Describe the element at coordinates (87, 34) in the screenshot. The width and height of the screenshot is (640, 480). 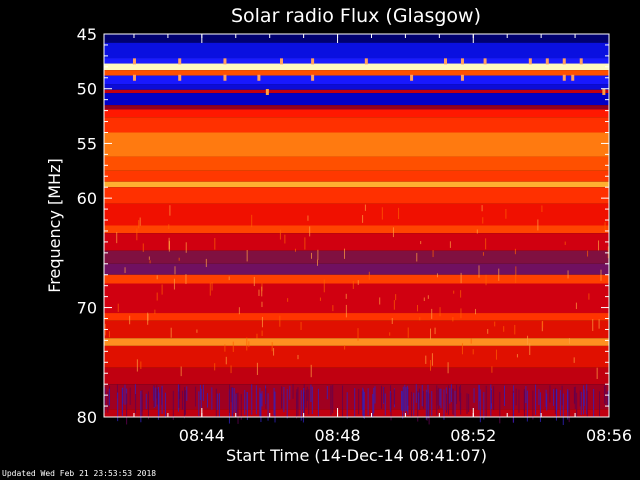
I see `y-tick-label: 45` at that location.